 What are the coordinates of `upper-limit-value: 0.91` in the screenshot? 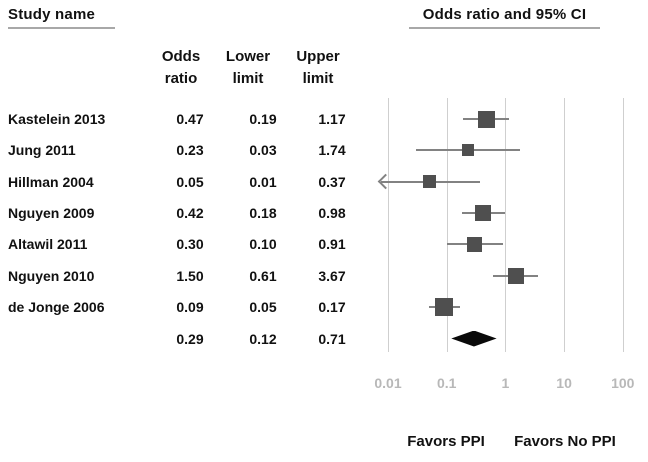 It's located at (332, 244).